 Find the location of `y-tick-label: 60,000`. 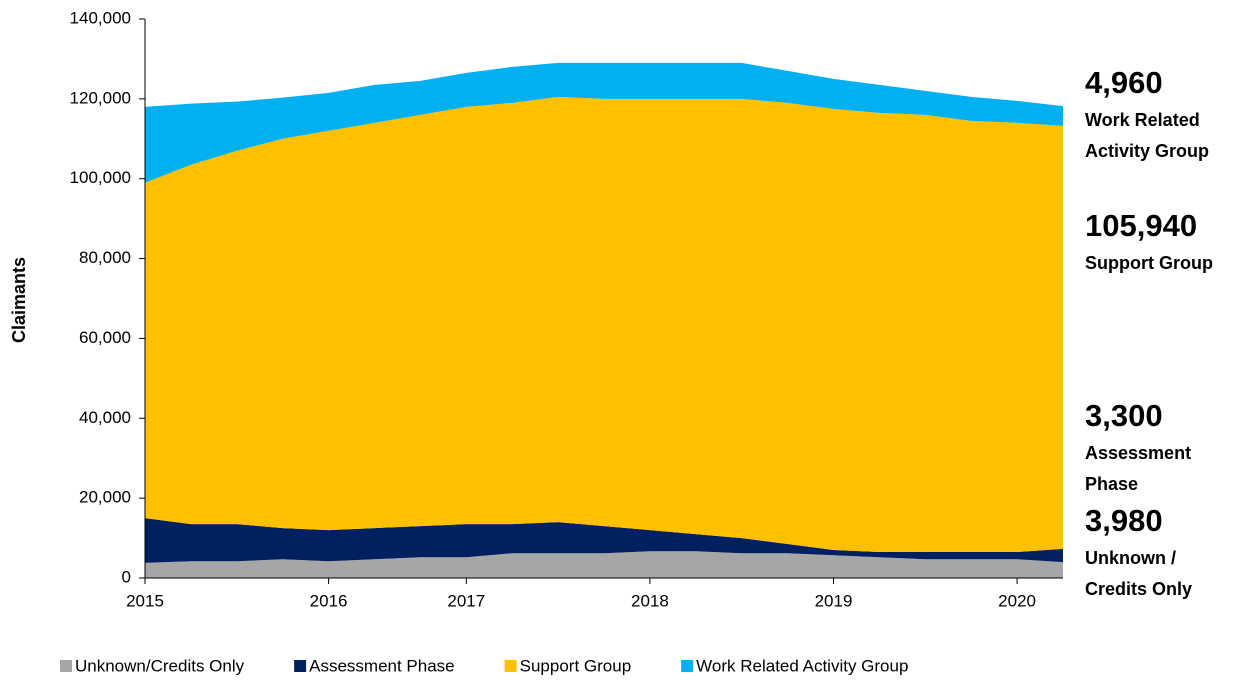

y-tick-label: 60,000 is located at coordinates (105, 337).